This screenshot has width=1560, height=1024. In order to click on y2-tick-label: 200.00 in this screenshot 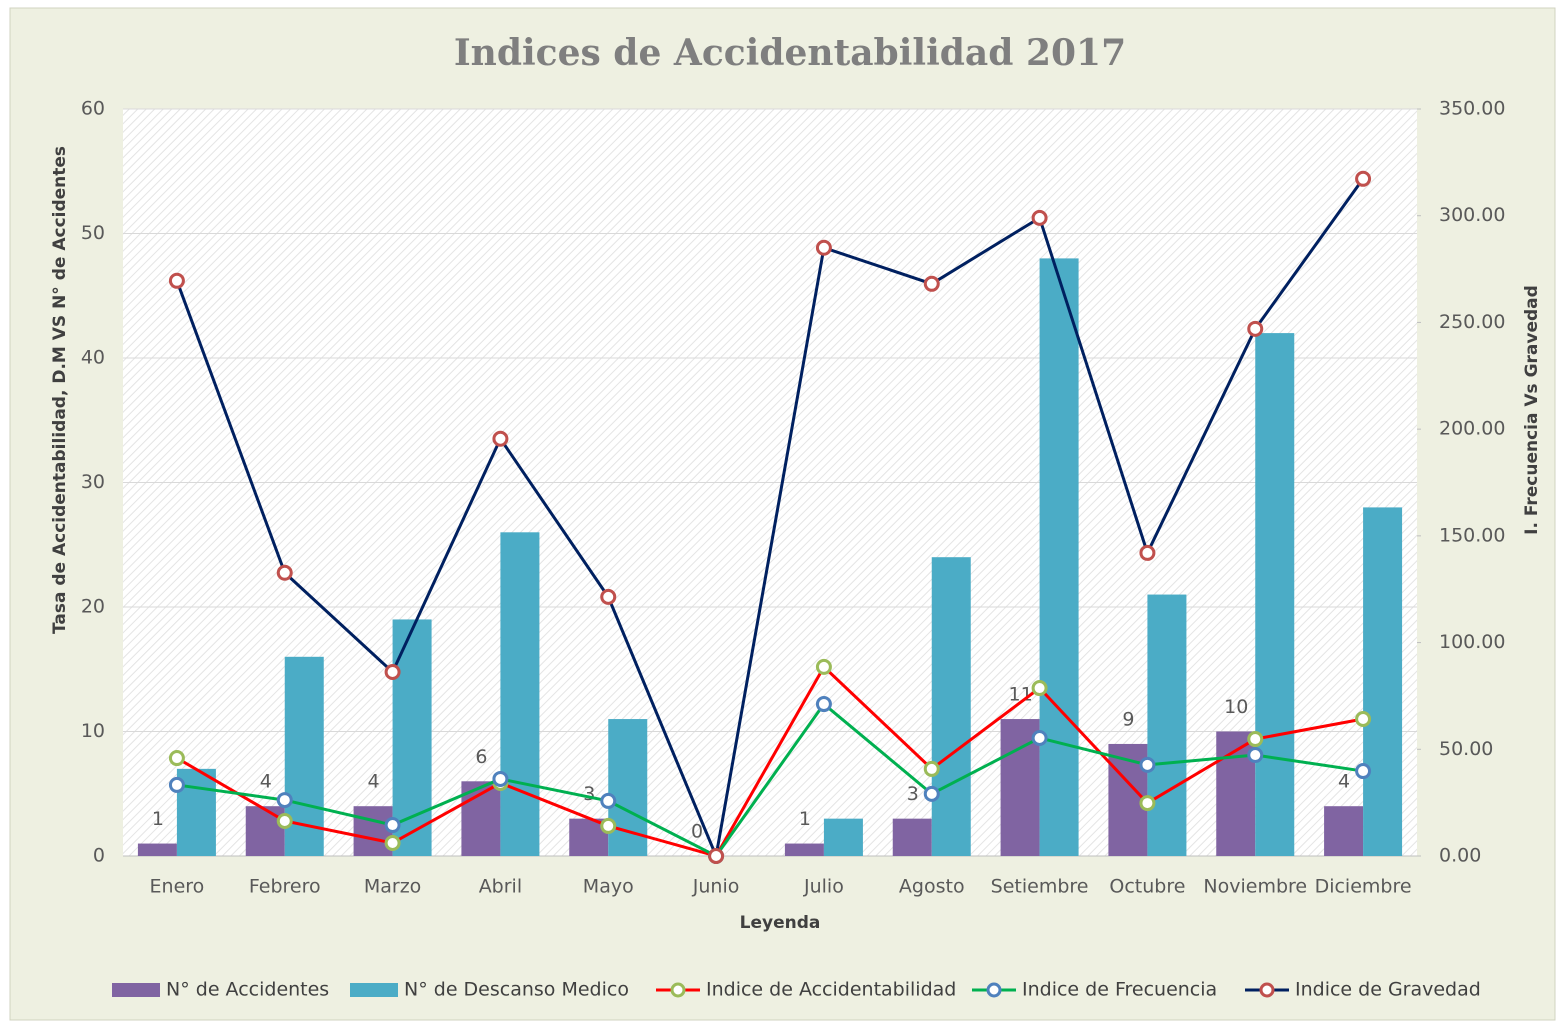, I will do `click(1472, 429)`.